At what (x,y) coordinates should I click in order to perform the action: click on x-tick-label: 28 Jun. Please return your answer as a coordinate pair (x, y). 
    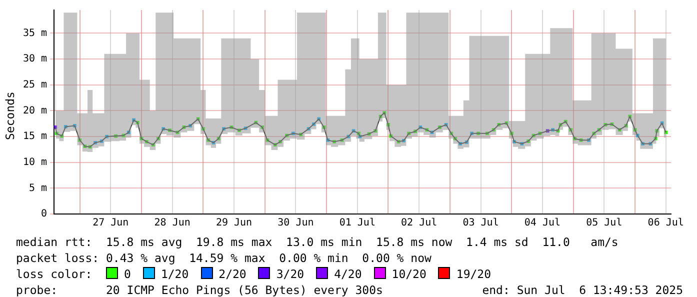
    Looking at the image, I should click on (172, 223).